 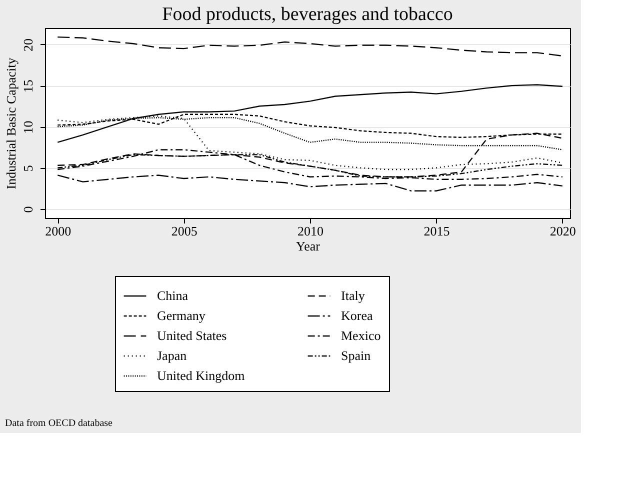 I want to click on chart-title: Food products, beverages and tobacco, so click(x=307, y=14).